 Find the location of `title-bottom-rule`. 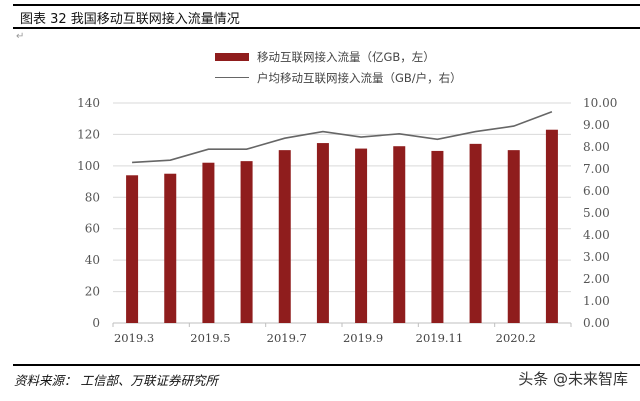

title-bottom-rule is located at coordinates (326, 28).